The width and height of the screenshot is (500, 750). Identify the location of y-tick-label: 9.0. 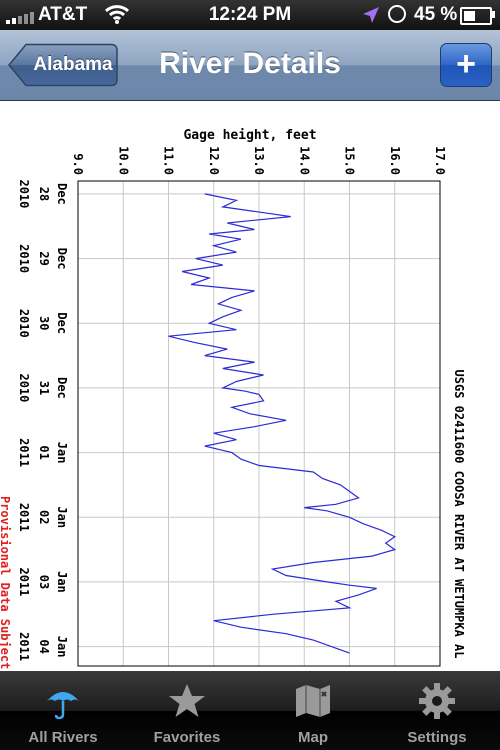
(78, 164).